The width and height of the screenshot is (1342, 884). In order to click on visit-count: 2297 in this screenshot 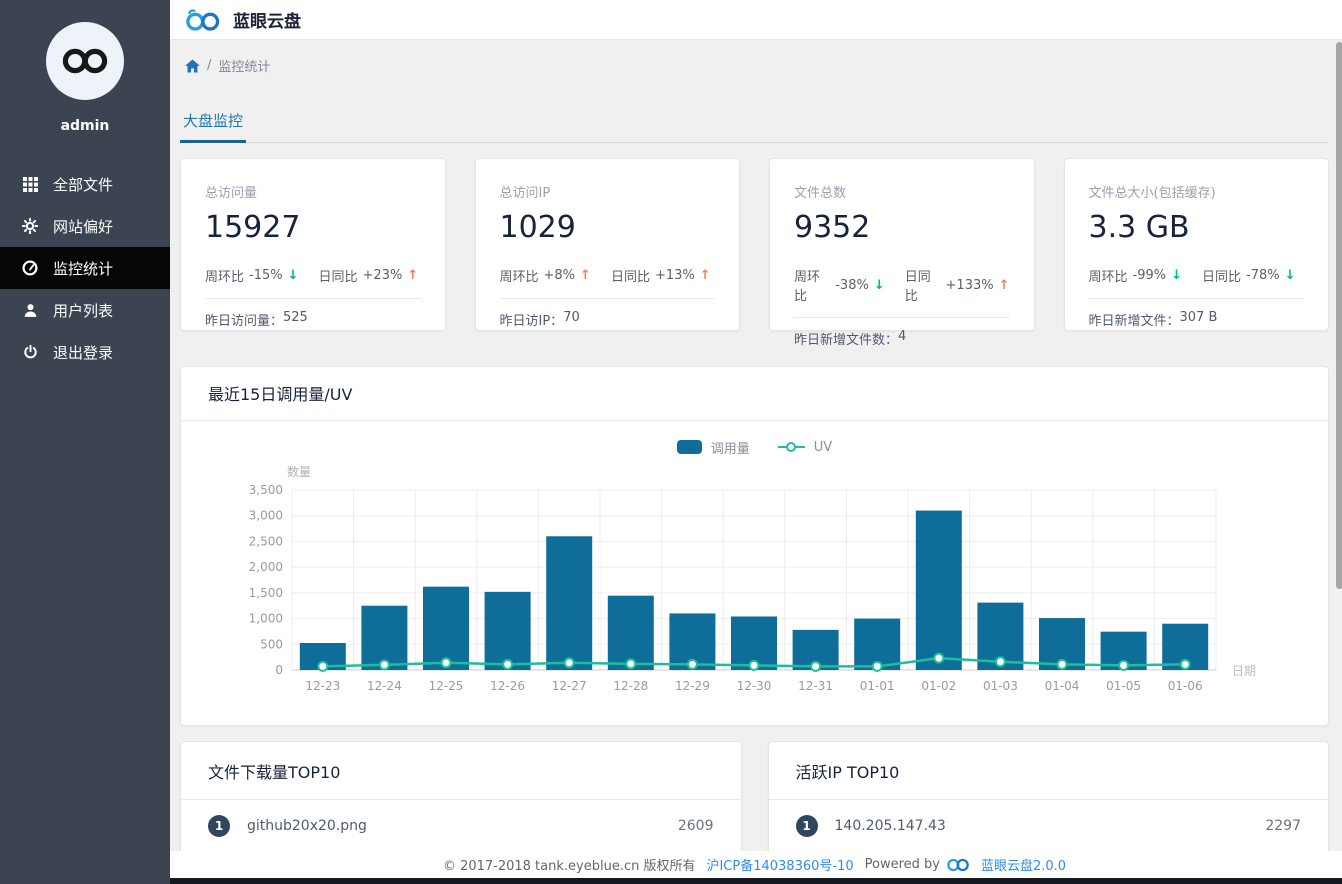, I will do `click(1283, 826)`.